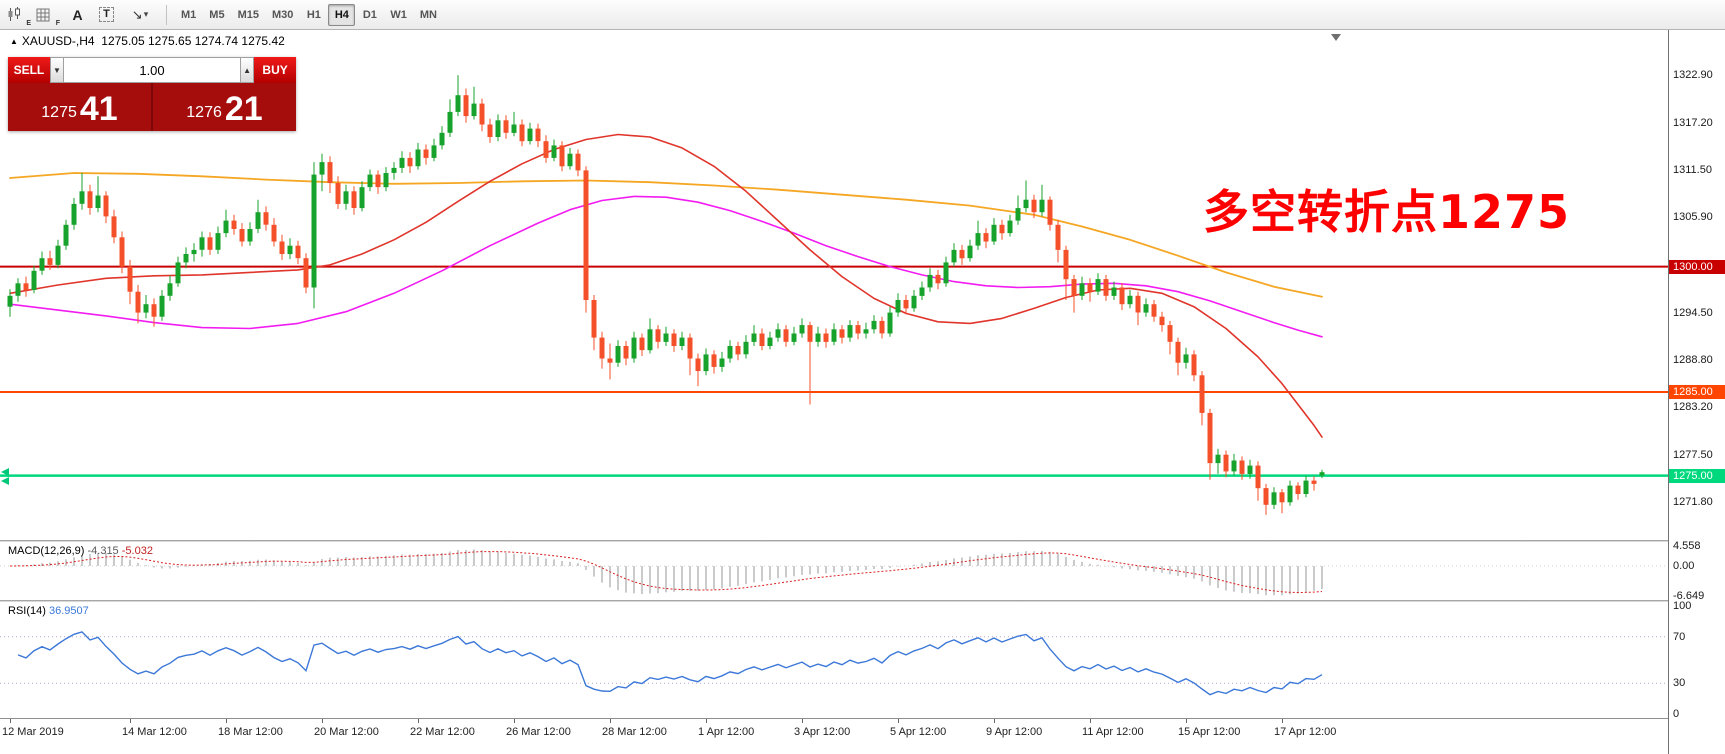  I want to click on ma-mid-magenta, so click(666, 266).